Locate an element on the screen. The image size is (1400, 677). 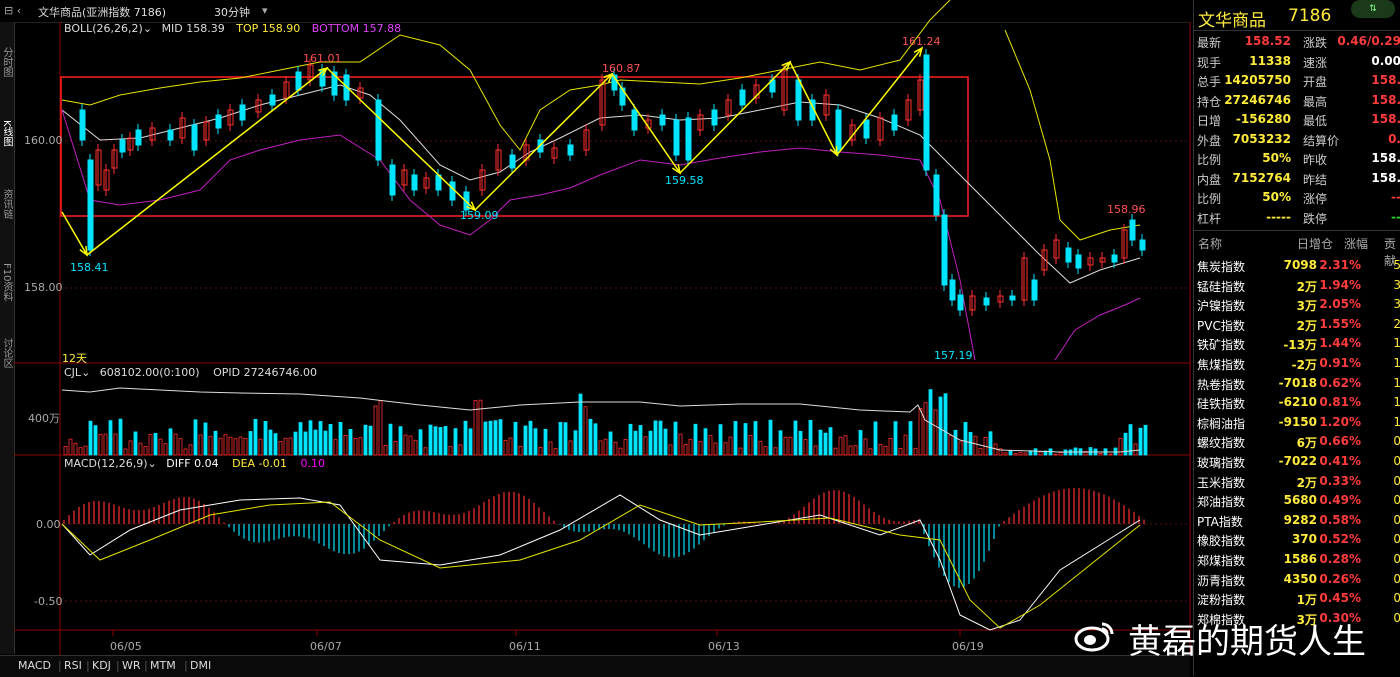
quote-label: 开盘 is located at coordinates (1315, 82).